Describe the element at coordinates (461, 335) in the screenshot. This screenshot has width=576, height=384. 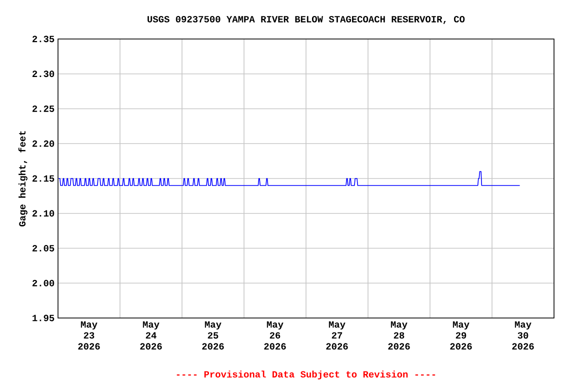
I see `x-tick-label: May 29 2026` at that location.